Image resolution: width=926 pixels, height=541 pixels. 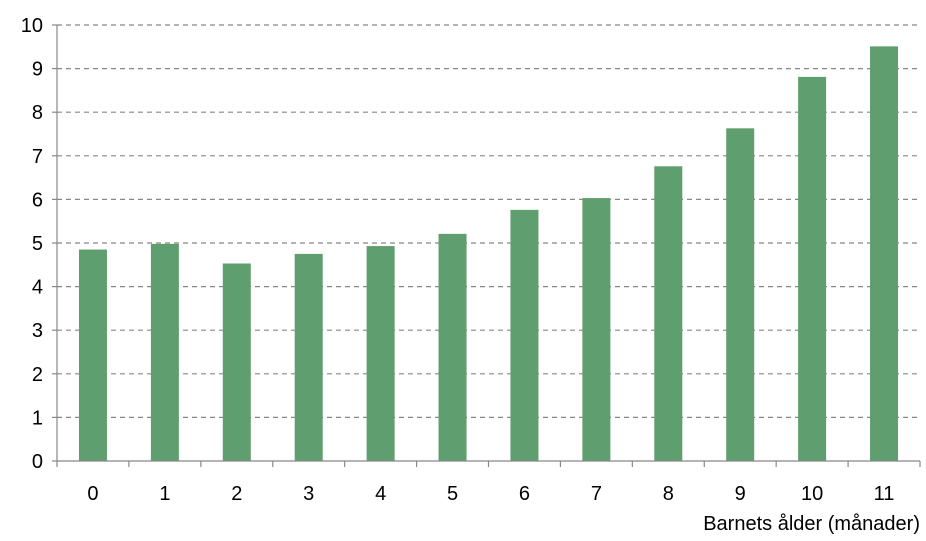 I want to click on y-tick-label: 4, so click(x=37, y=288).